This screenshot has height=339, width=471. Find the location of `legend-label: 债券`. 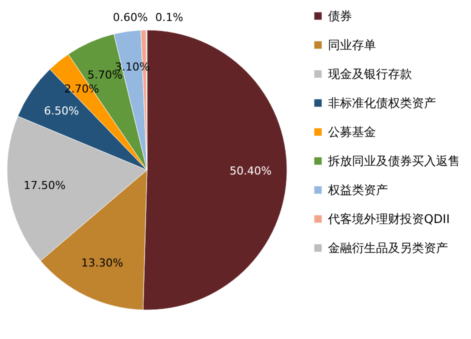

legend-label: 债券 is located at coordinates (340, 16).